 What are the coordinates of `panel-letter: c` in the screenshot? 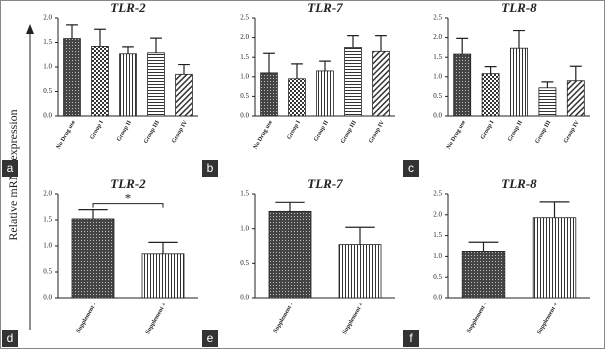 It's located at (411, 168).